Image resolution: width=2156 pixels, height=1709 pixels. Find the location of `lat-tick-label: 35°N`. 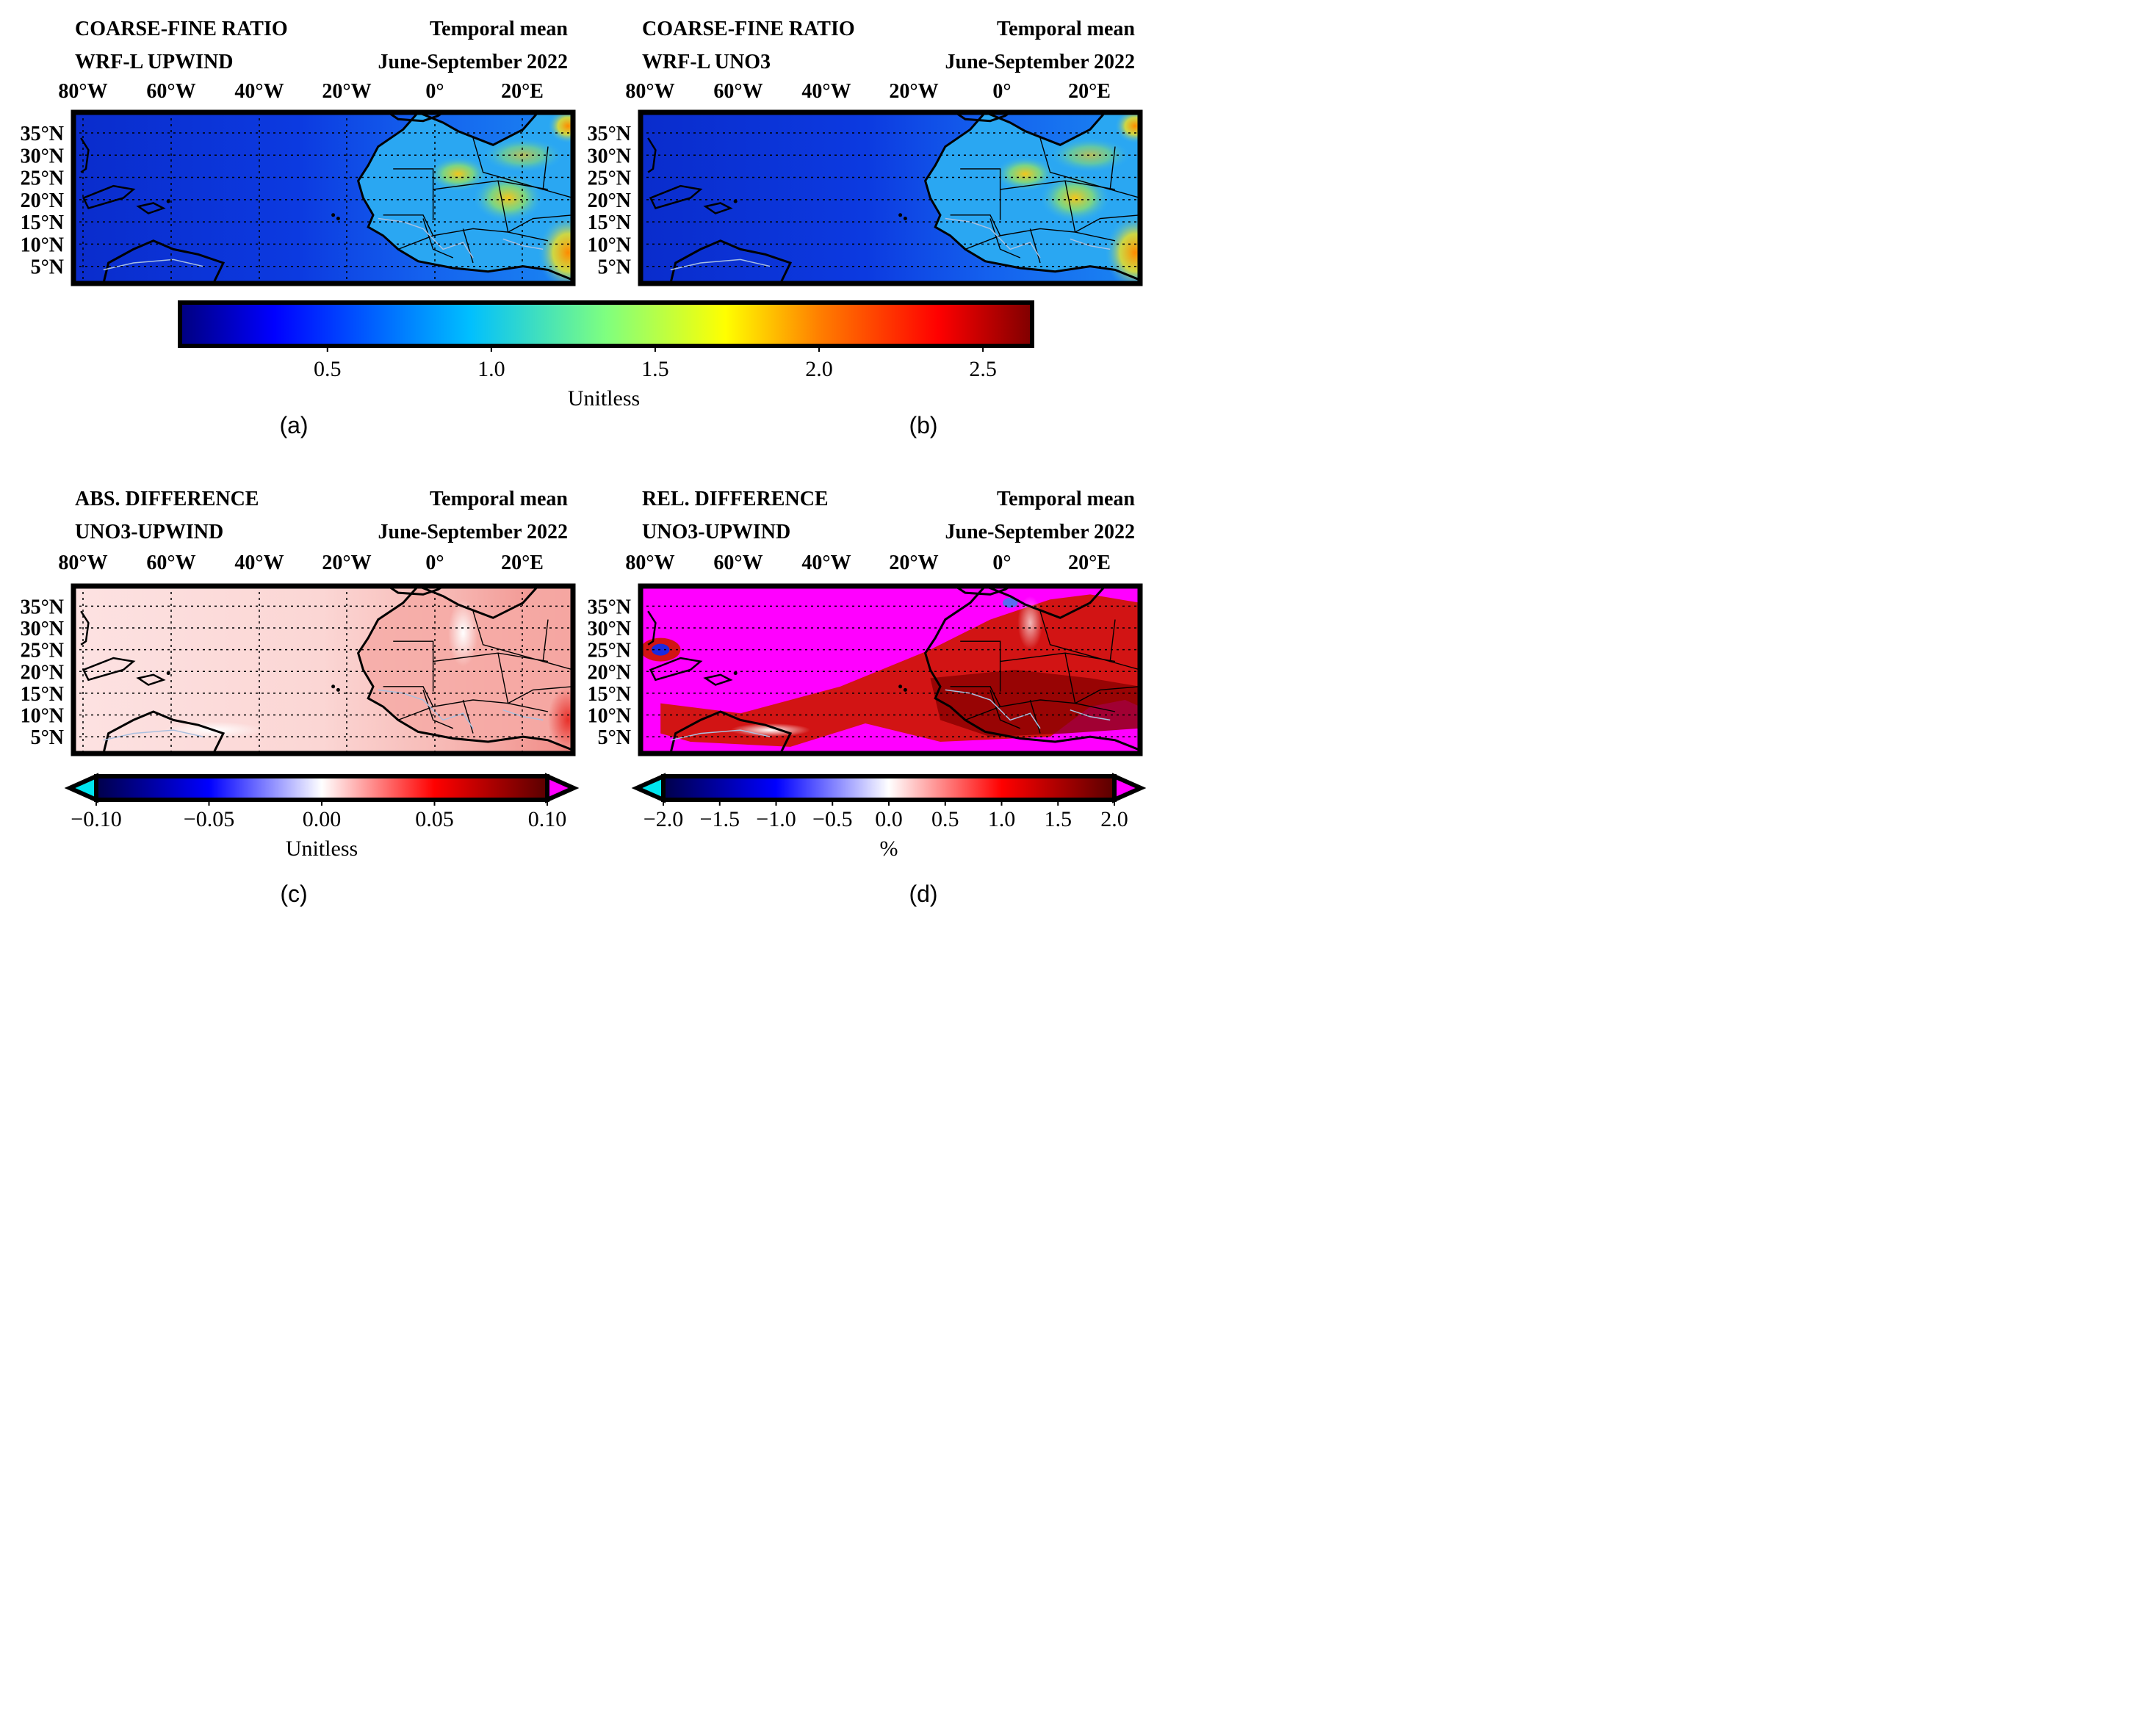

lat-tick-label: 35°N is located at coordinates (42, 607).